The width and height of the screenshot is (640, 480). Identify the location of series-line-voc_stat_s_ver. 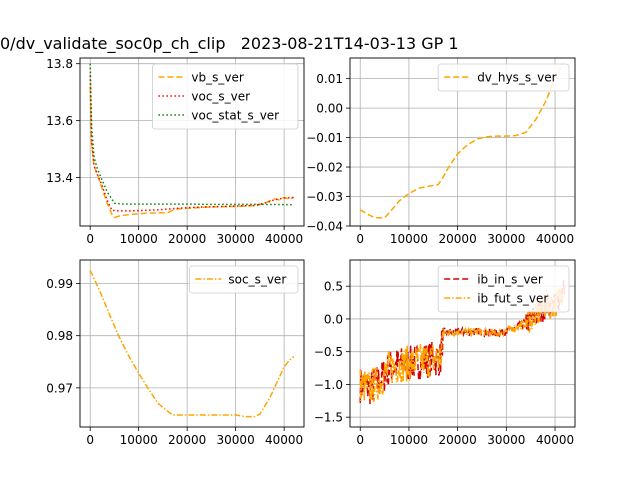
(191, 134).